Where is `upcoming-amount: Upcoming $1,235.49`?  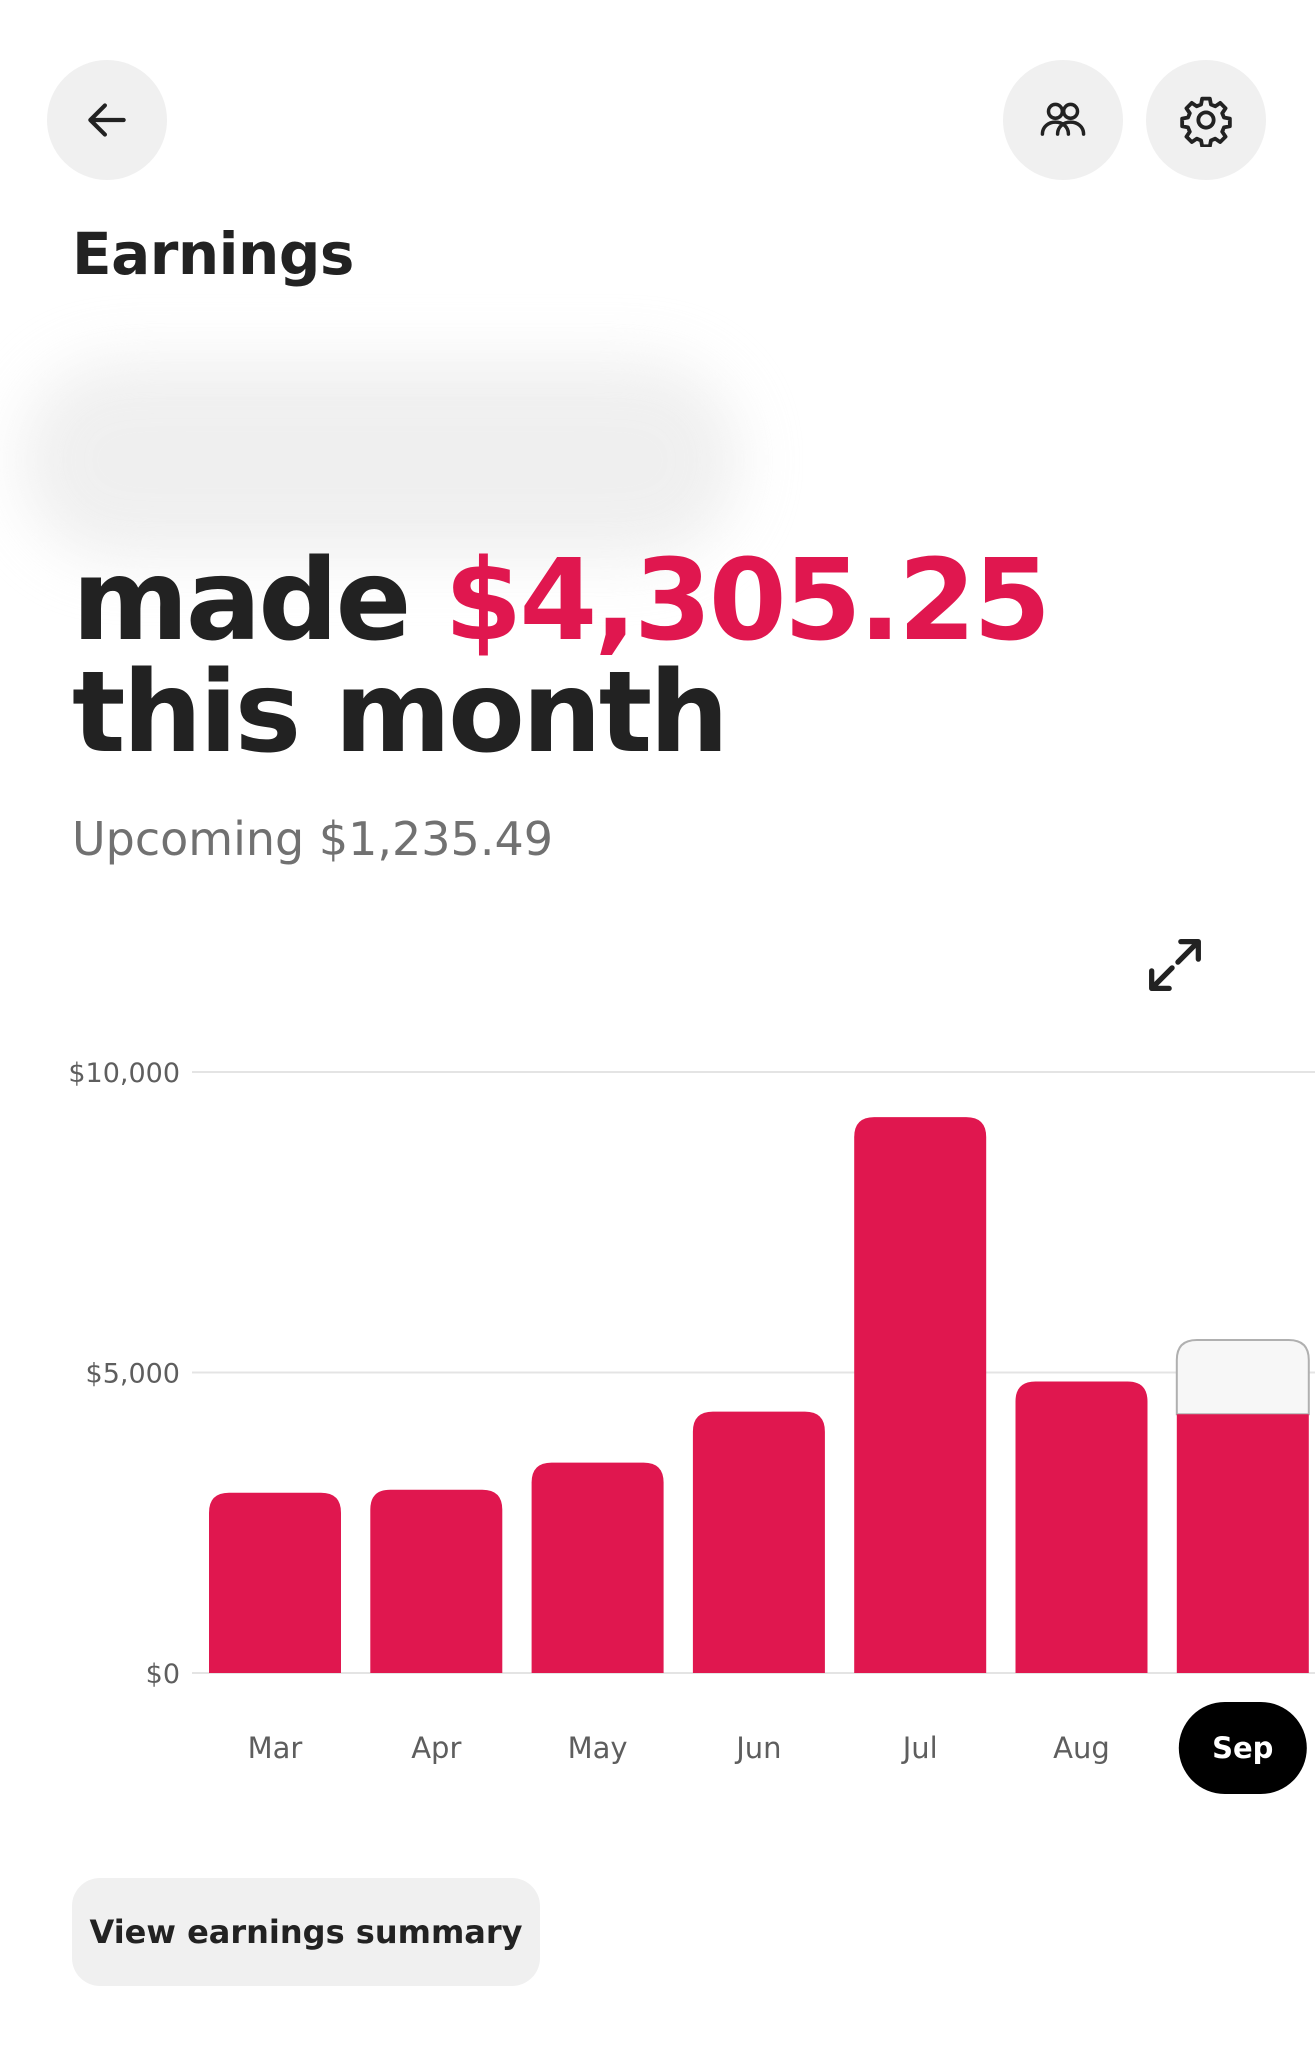
upcoming-amount: Upcoming $1,235.49 is located at coordinates (312, 839).